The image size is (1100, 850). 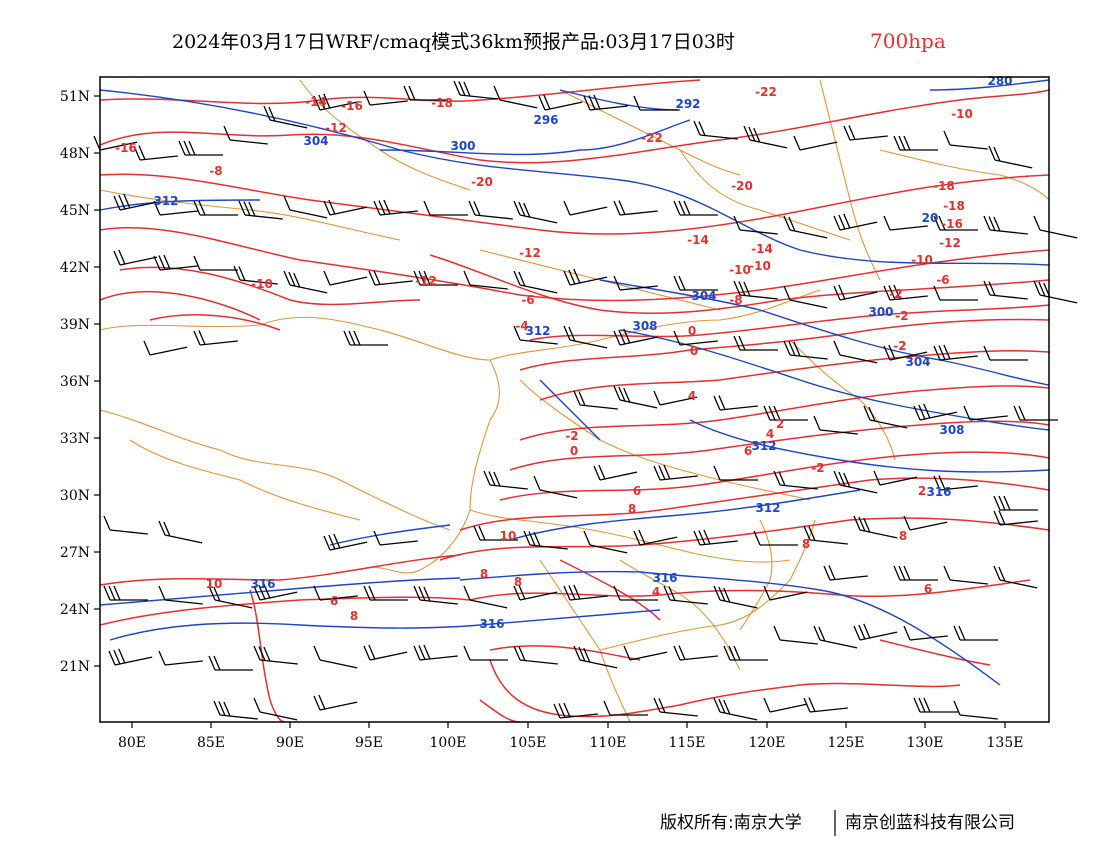 What do you see at coordinates (75, 667) in the screenshot?
I see `lat-tick-label: 21N` at bounding box center [75, 667].